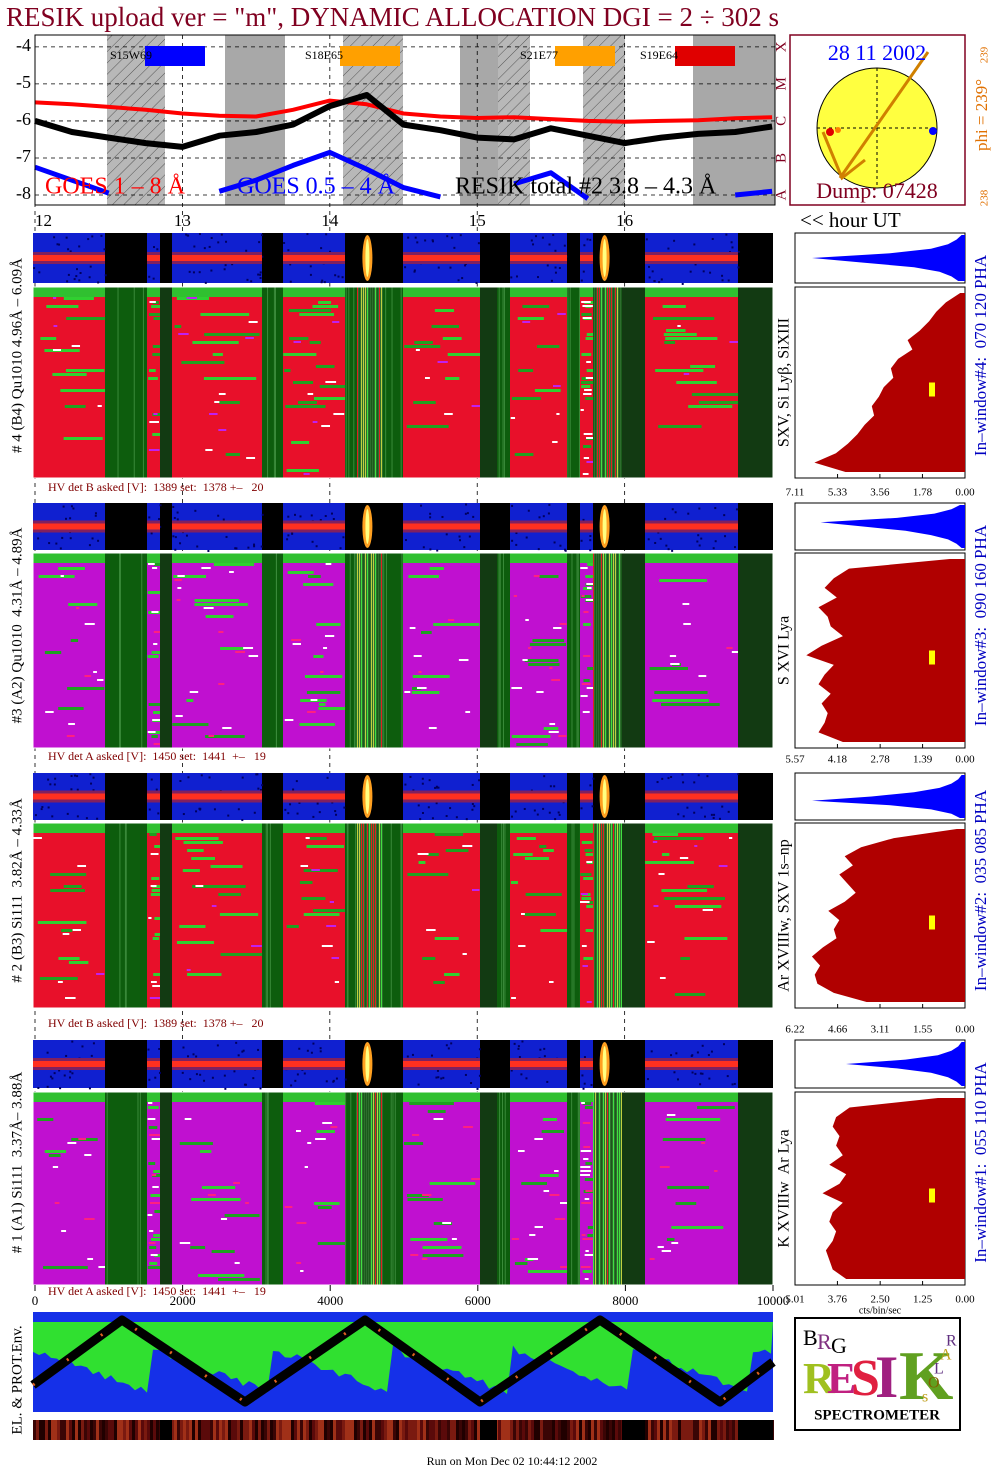  I want to click on x-tick-label: 5.33, so click(838, 493).